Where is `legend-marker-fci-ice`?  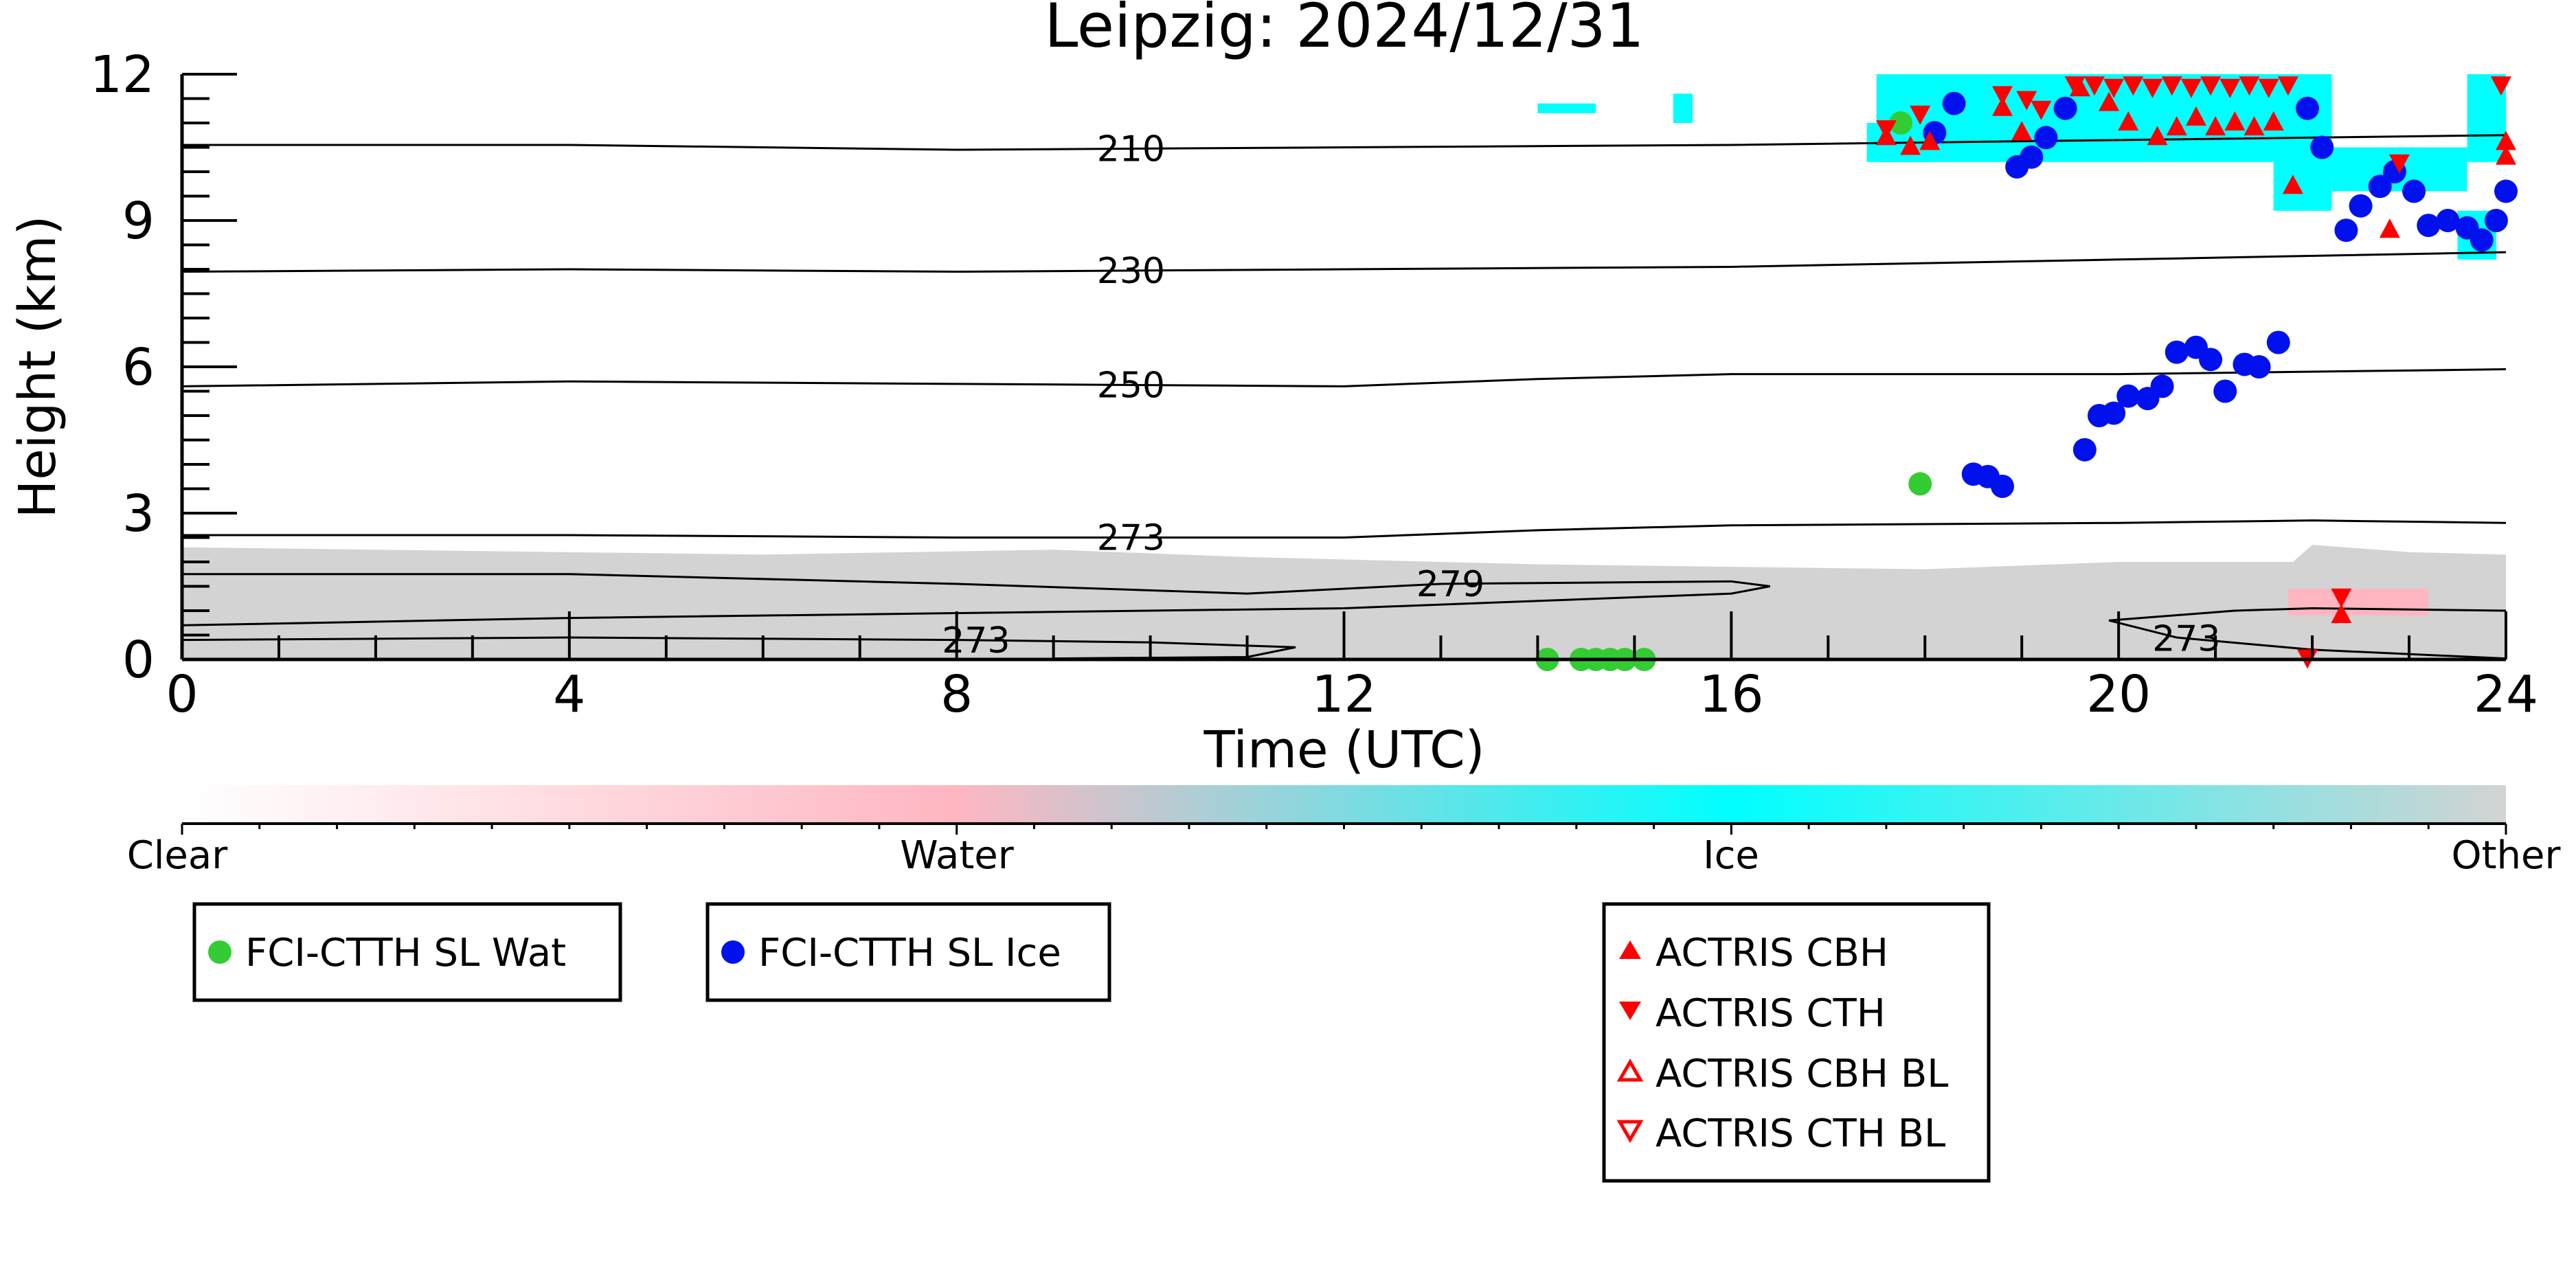 legend-marker-fci-ice is located at coordinates (733, 952).